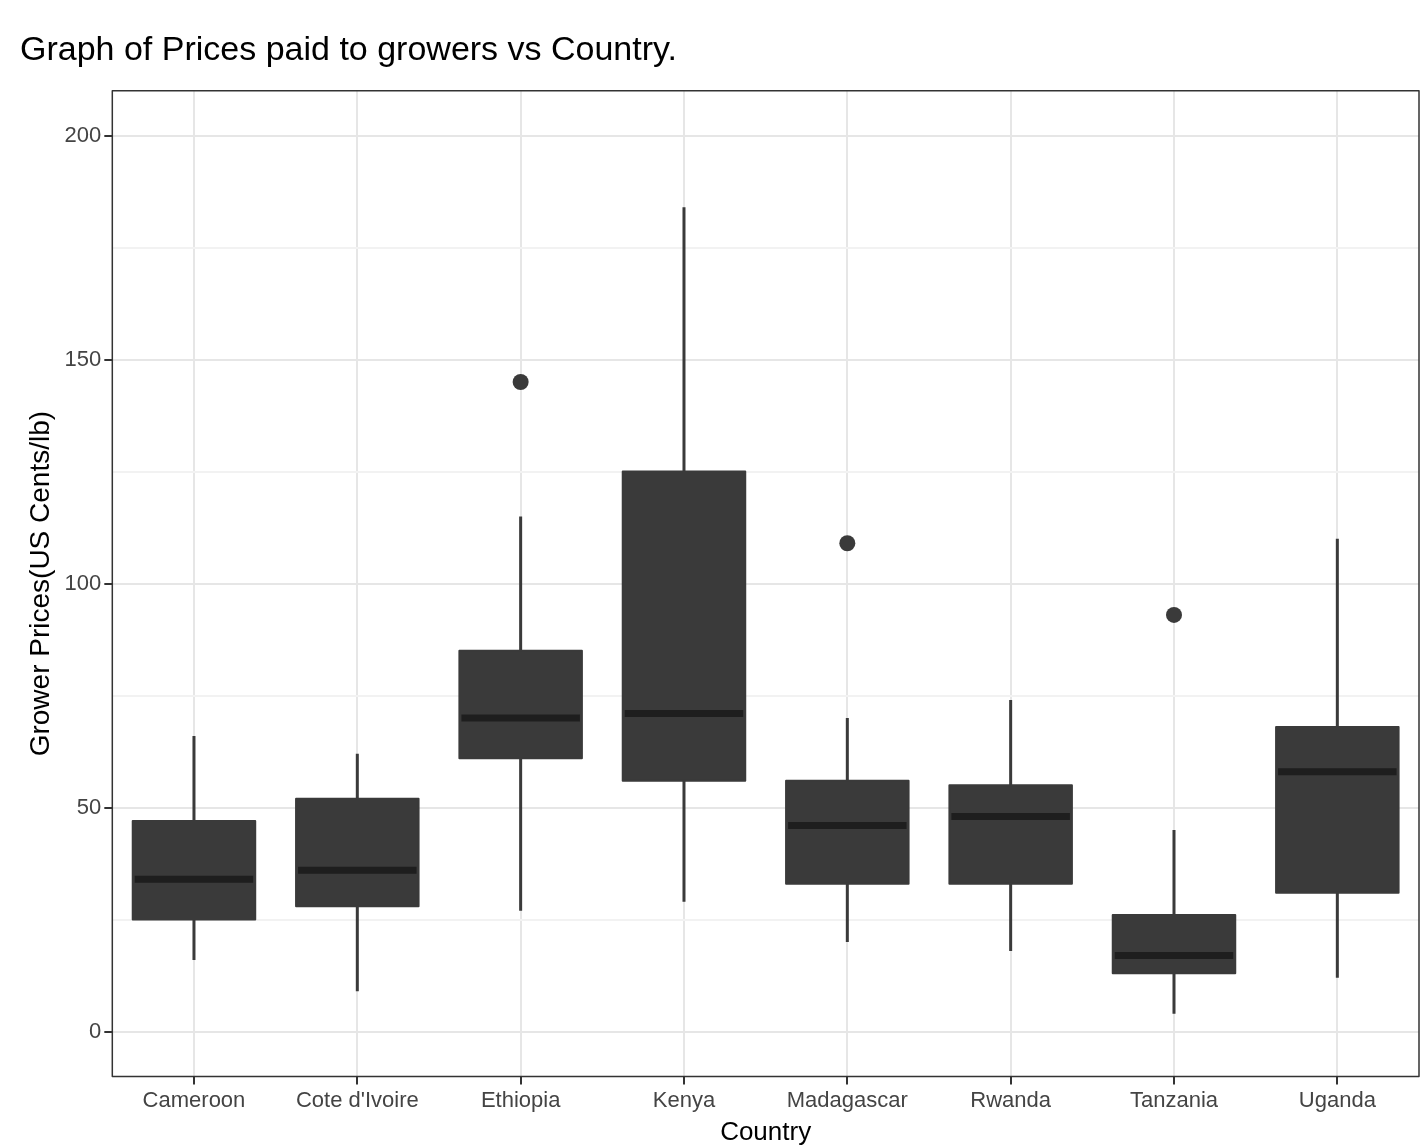 The image size is (1423, 1148). I want to click on x-tick-label: Tanzania, so click(1174, 1099).